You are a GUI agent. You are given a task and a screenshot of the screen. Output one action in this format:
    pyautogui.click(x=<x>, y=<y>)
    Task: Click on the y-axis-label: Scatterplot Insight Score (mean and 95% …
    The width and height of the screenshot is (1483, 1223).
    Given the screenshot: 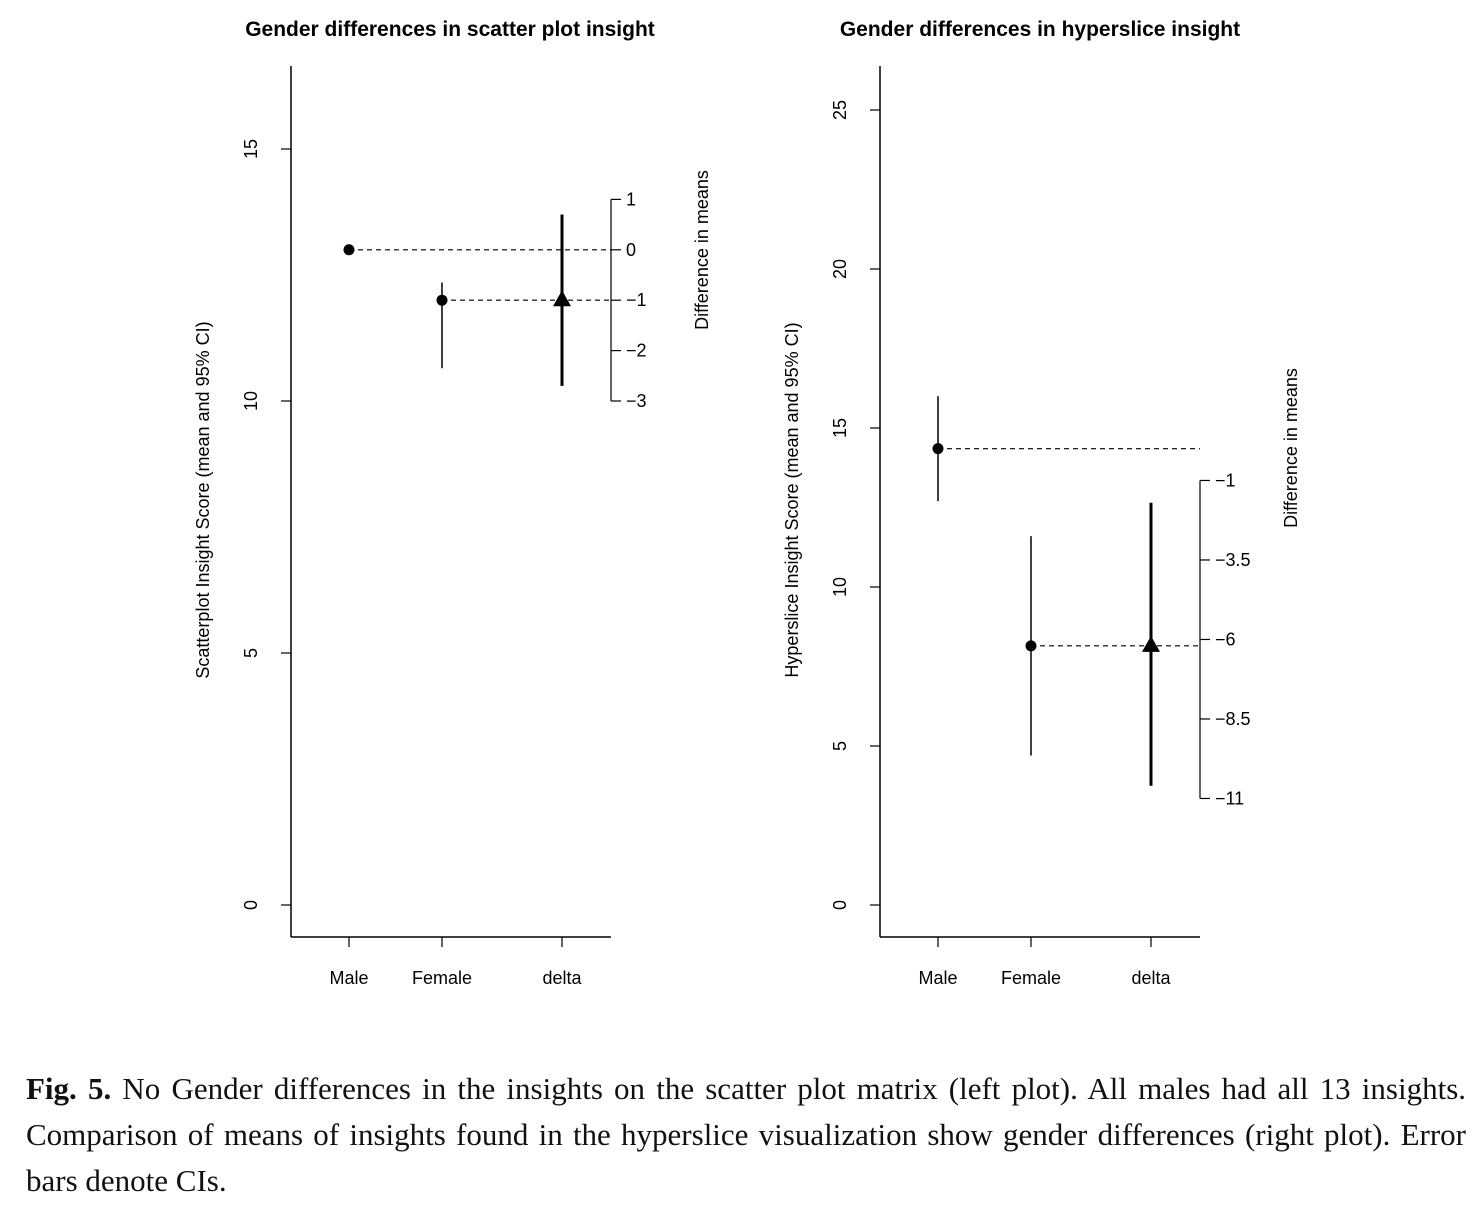 What is the action you would take?
    pyautogui.click(x=203, y=499)
    